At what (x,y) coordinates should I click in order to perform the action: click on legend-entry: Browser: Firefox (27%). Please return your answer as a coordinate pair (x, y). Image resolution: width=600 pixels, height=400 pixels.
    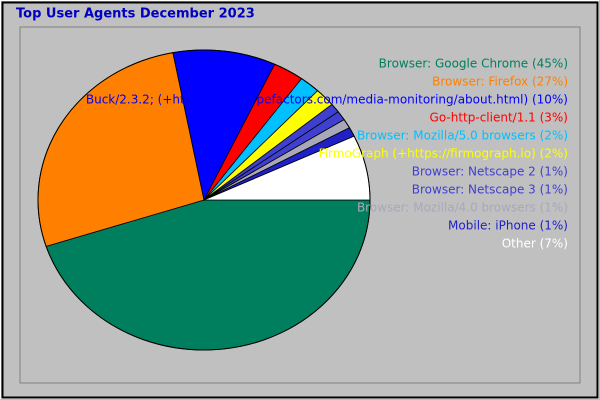
    Looking at the image, I should click on (500, 82).